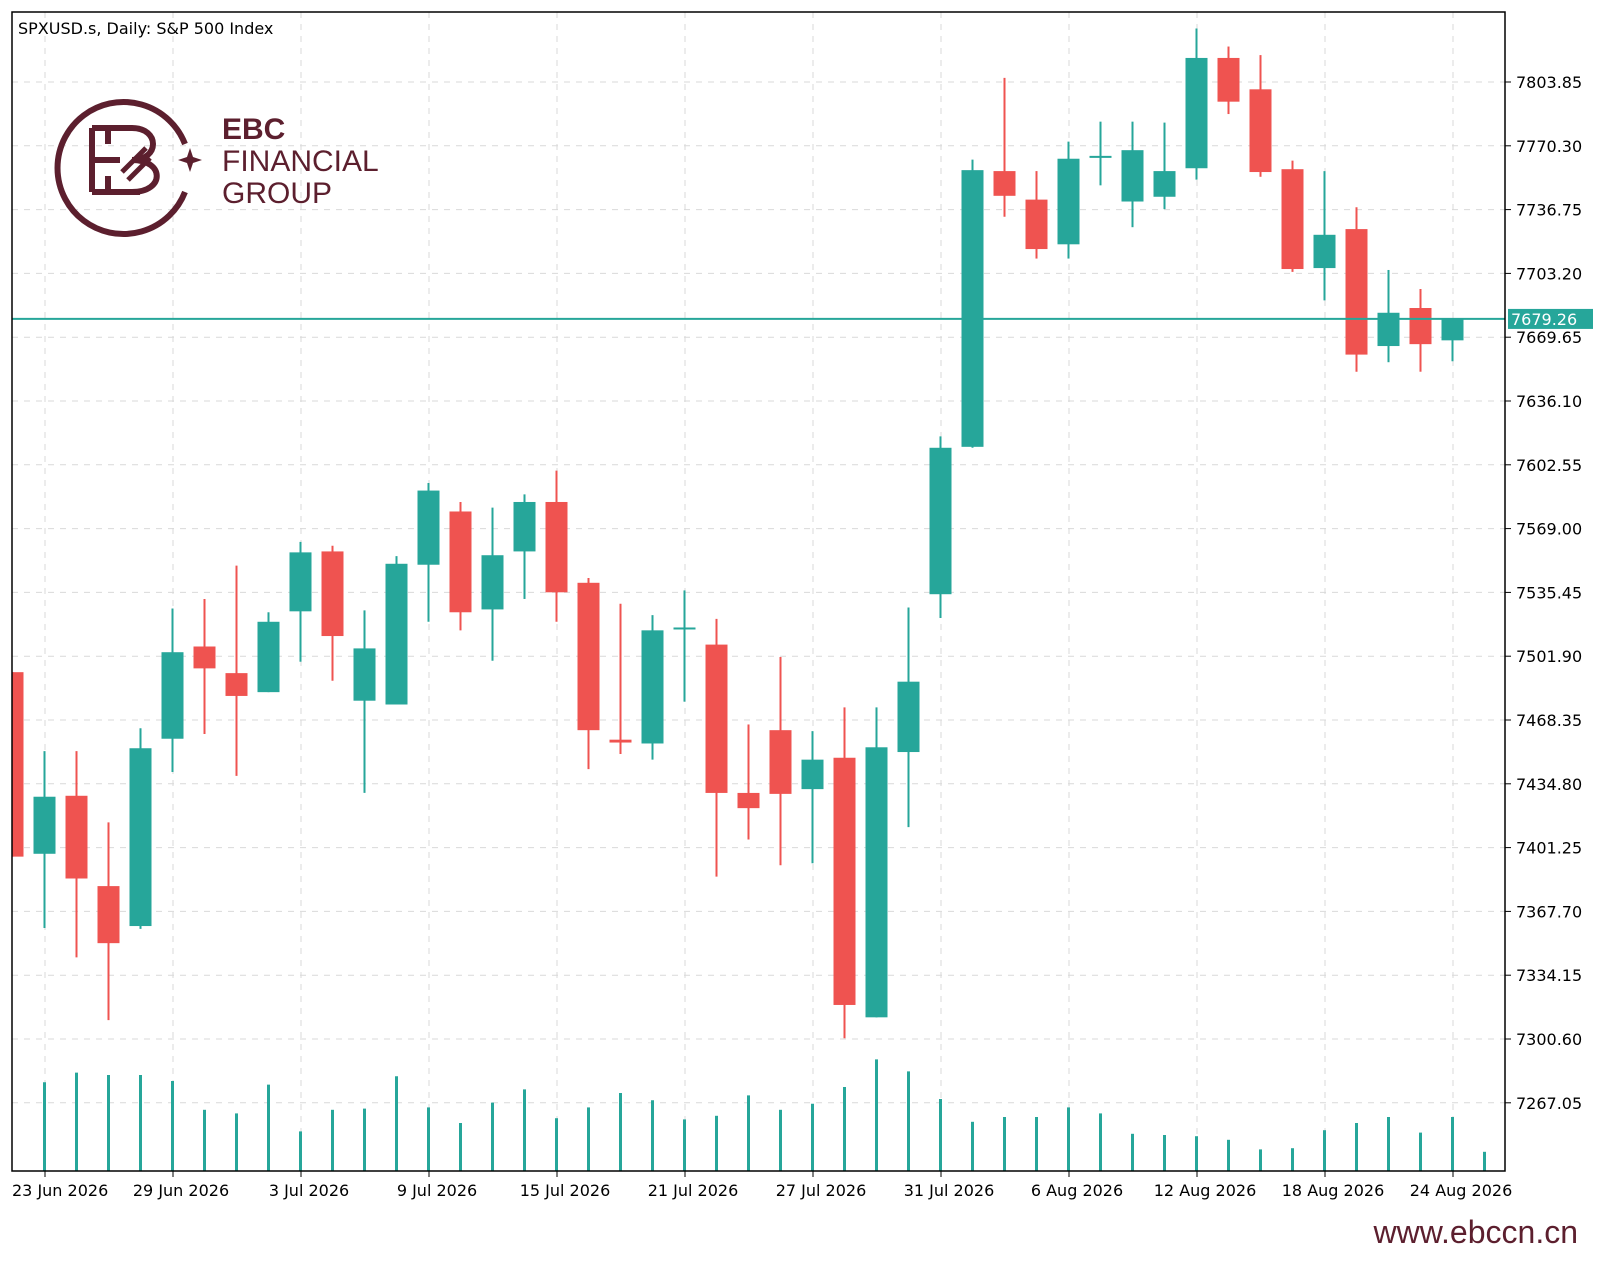 The image size is (1600, 1262). What do you see at coordinates (1549, 273) in the screenshot?
I see `y-tick-label: 7703.20` at bounding box center [1549, 273].